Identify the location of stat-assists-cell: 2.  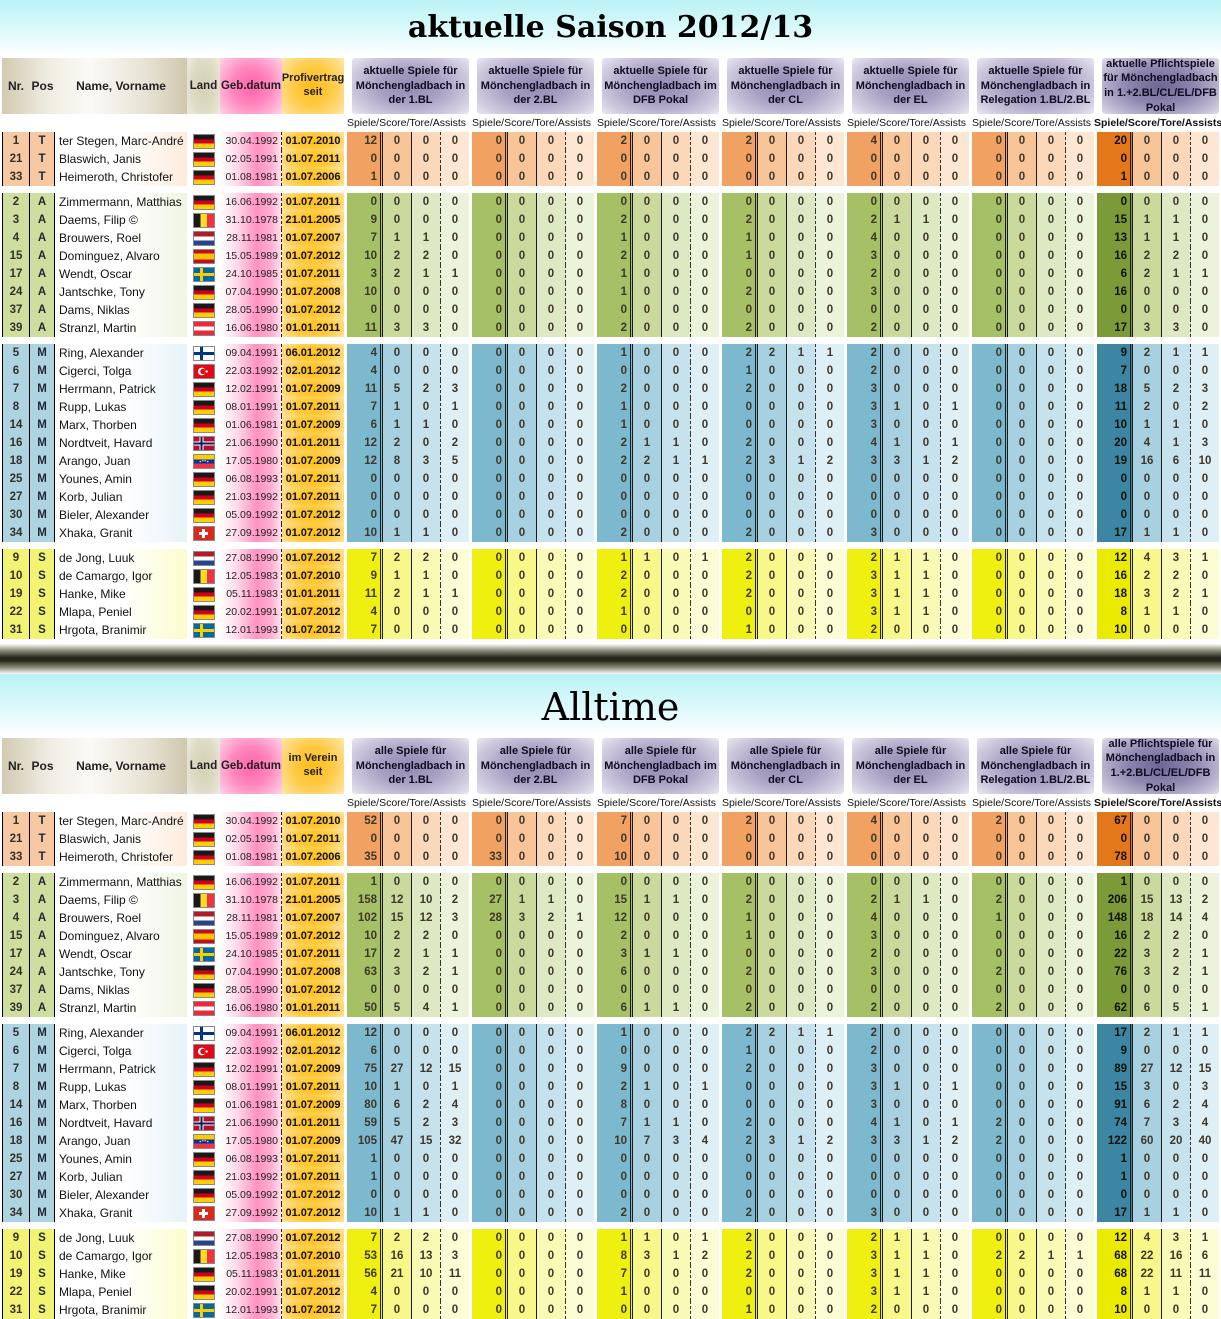
(830, 1141).